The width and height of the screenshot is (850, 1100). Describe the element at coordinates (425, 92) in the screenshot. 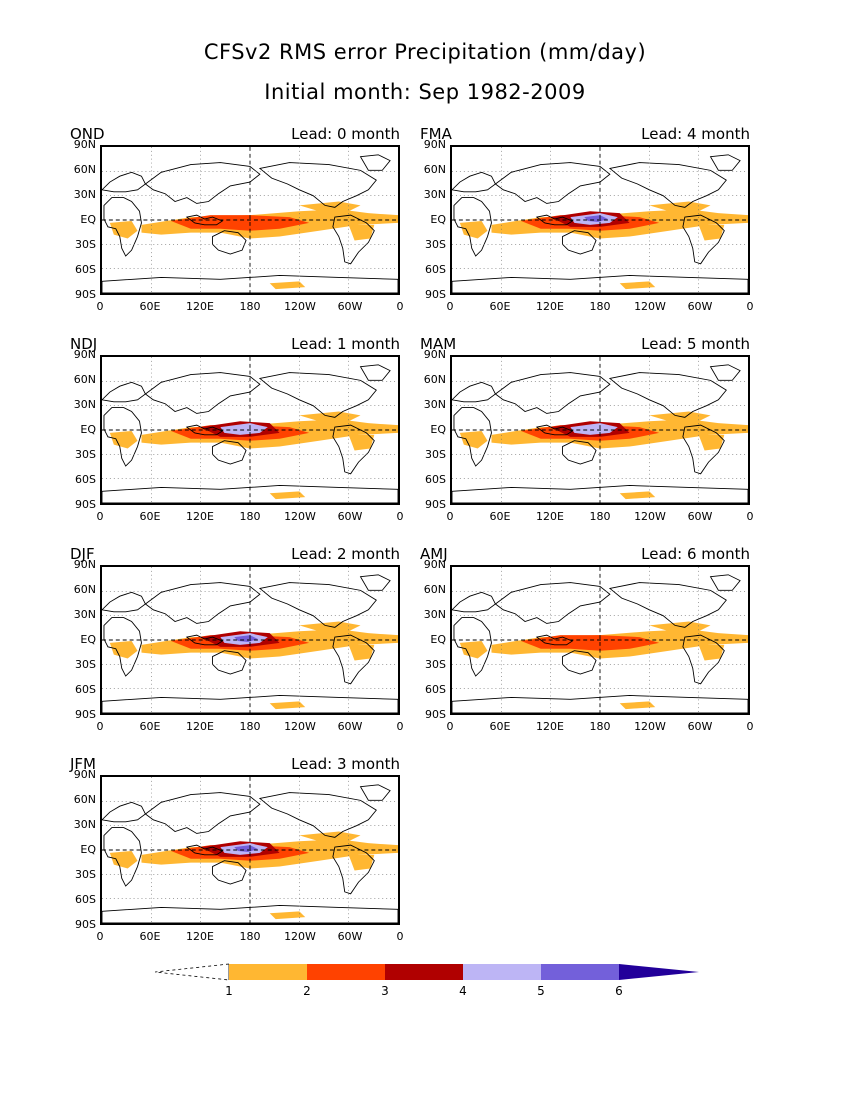

I see `sub-title: Initial month: Sep 1982-2009` at that location.